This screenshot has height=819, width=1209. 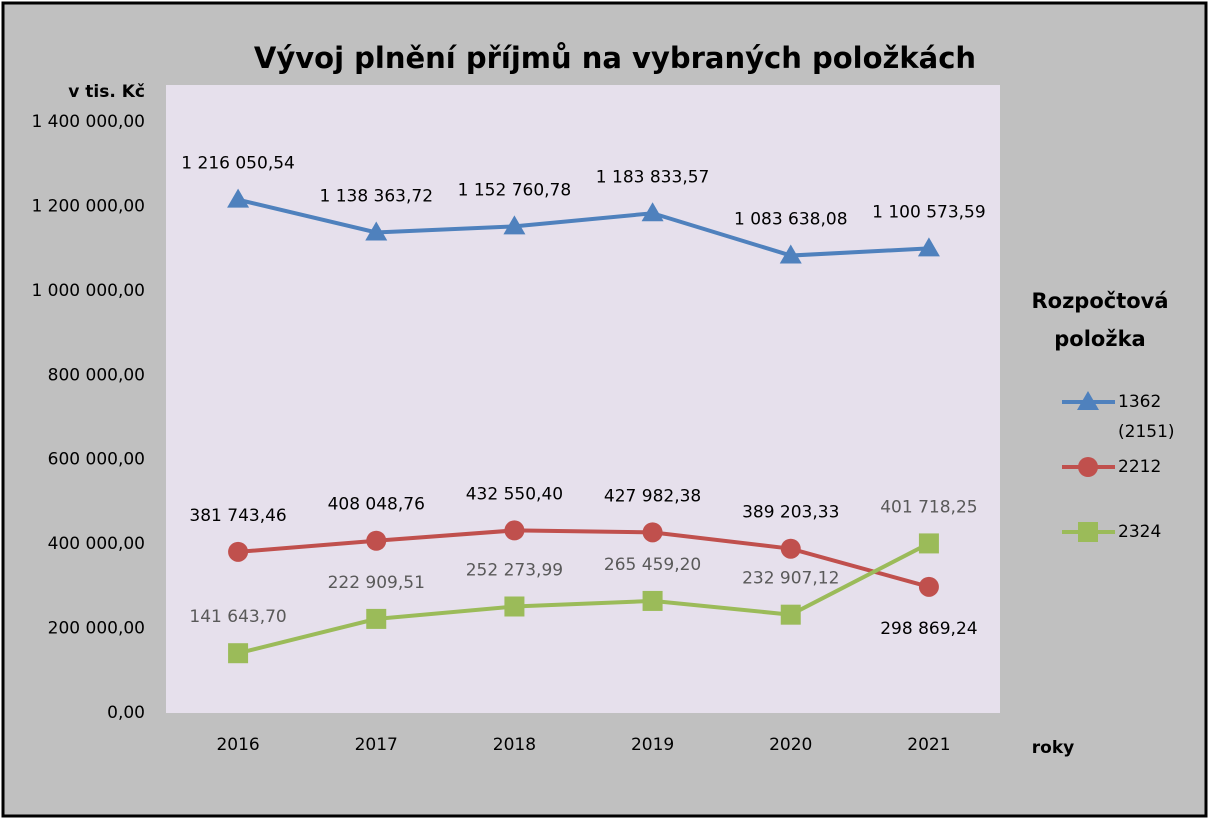 I want to click on data-label: 432 550,40, so click(x=514, y=494).